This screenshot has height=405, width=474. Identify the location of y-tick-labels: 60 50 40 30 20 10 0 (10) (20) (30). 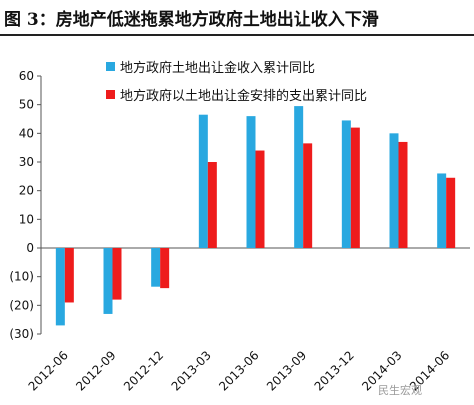
(21, 205).